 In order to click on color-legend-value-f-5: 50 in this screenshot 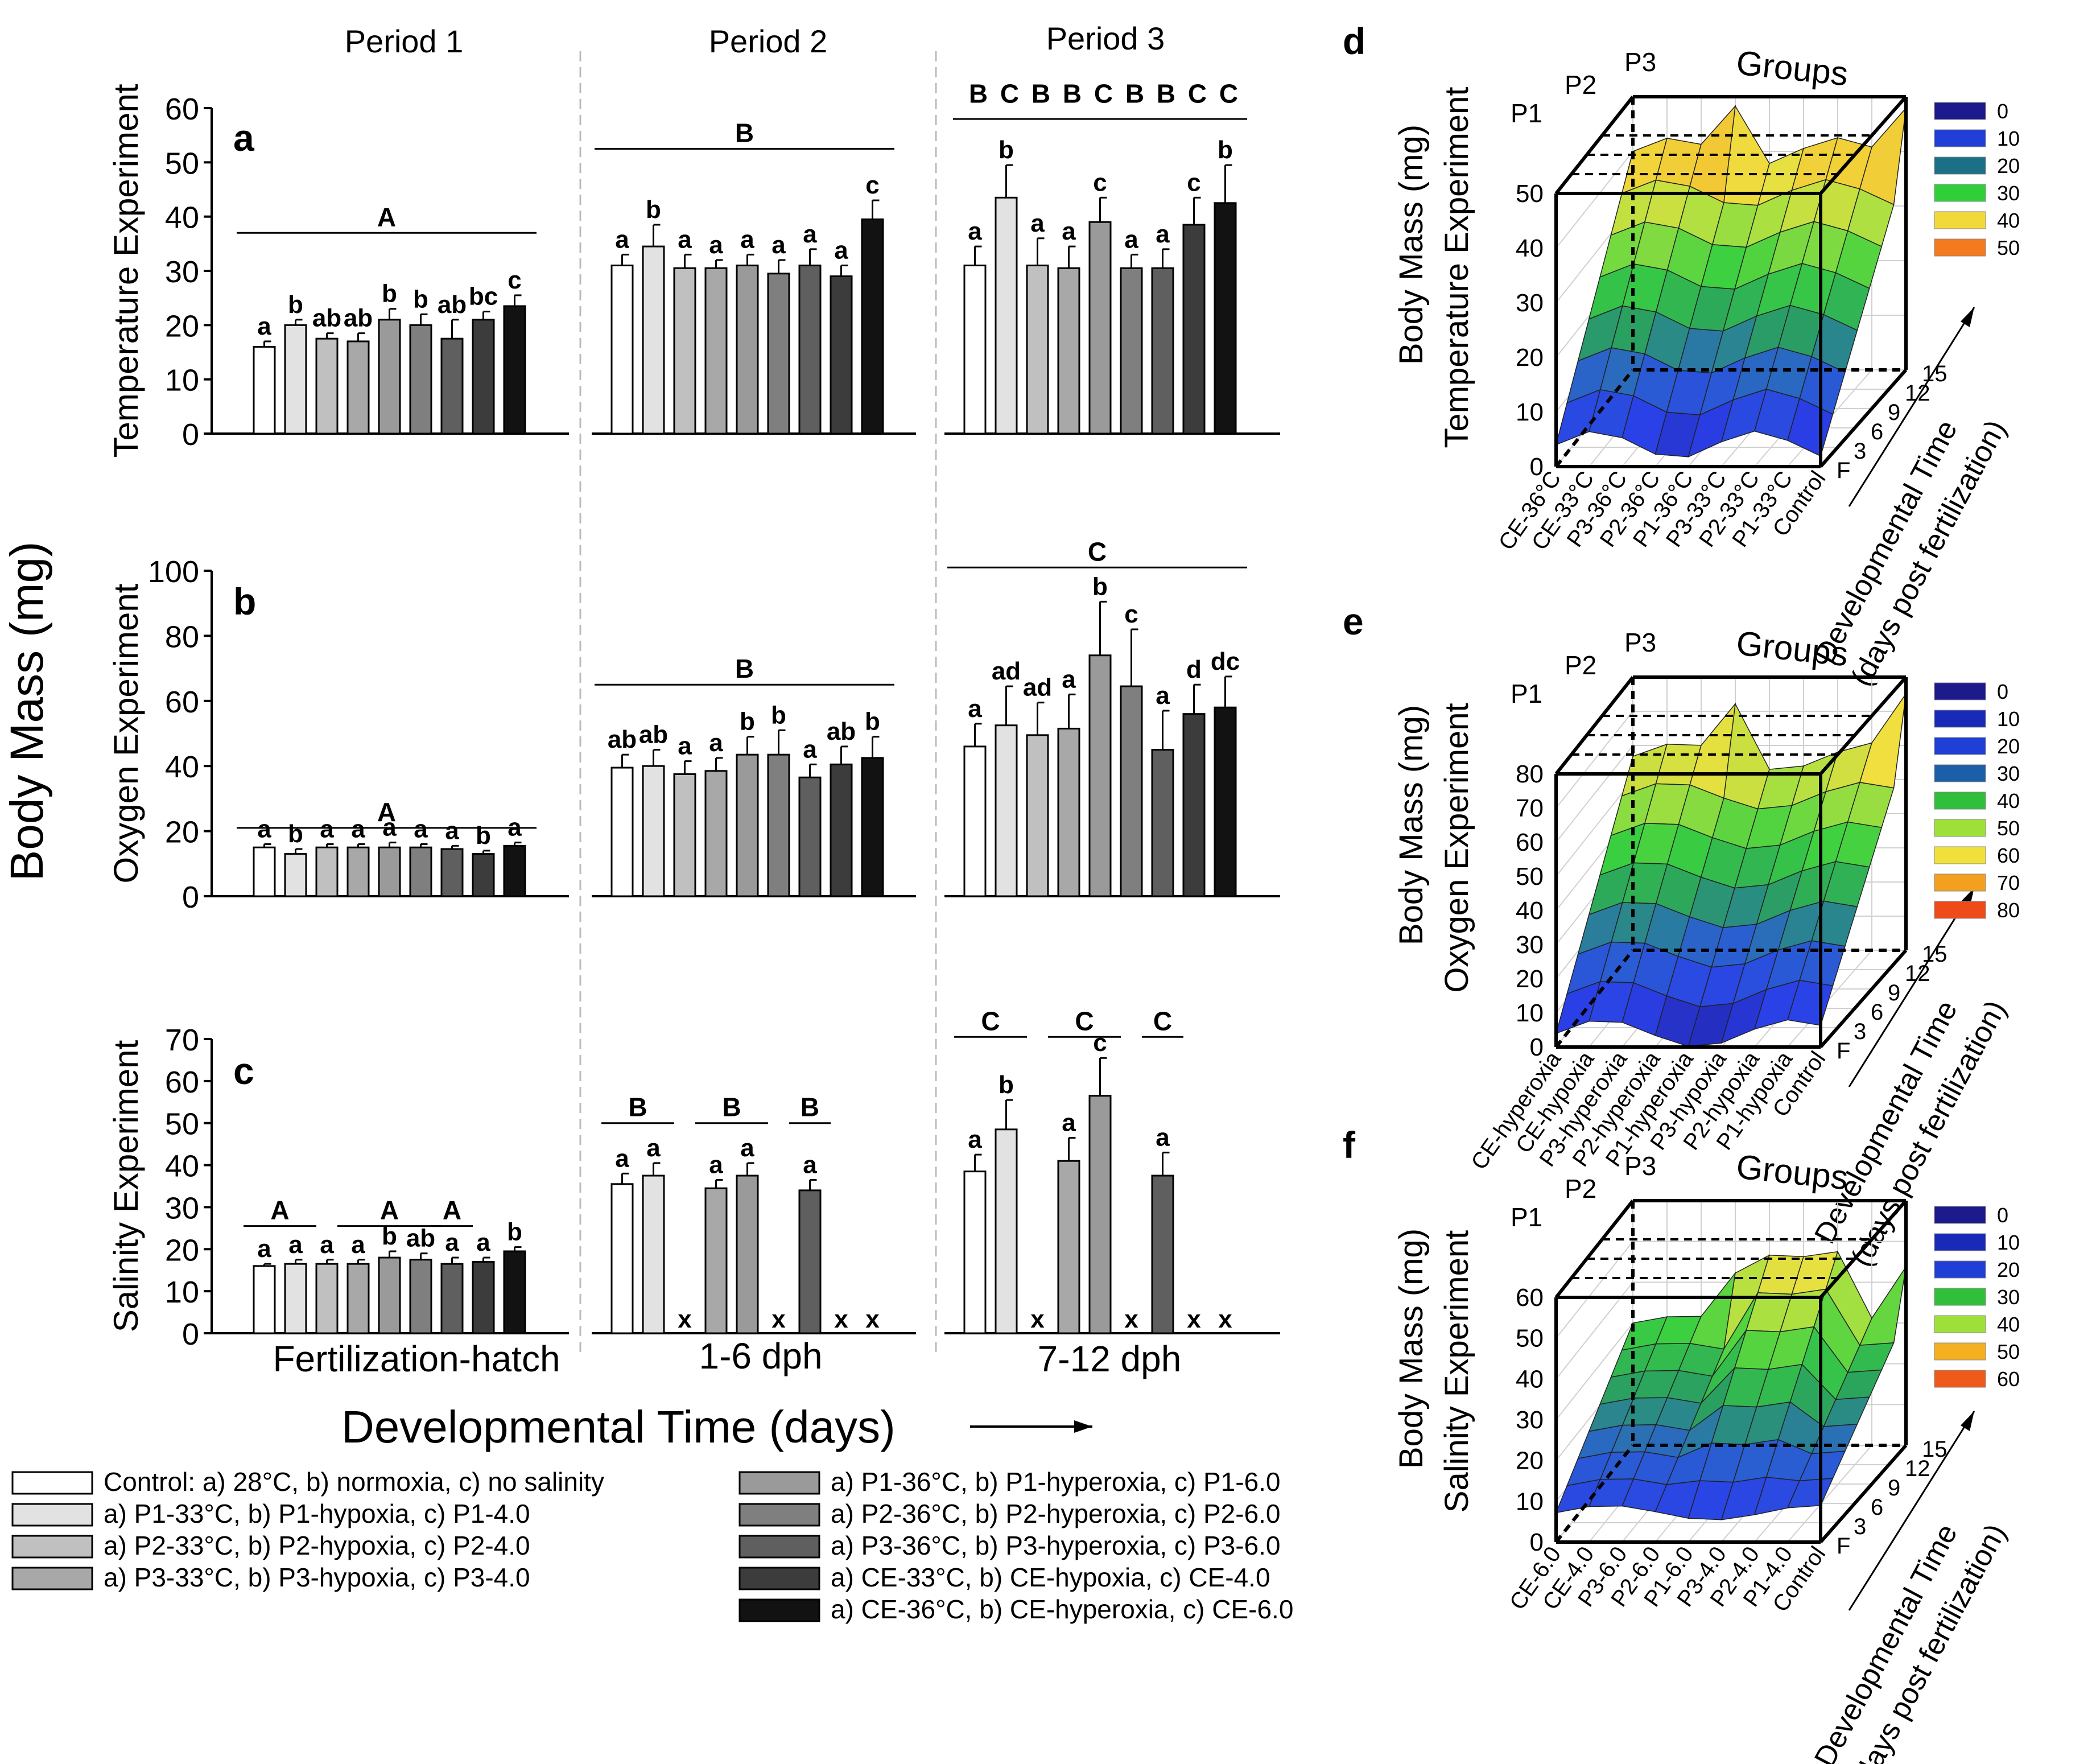, I will do `click(2008, 1352)`.